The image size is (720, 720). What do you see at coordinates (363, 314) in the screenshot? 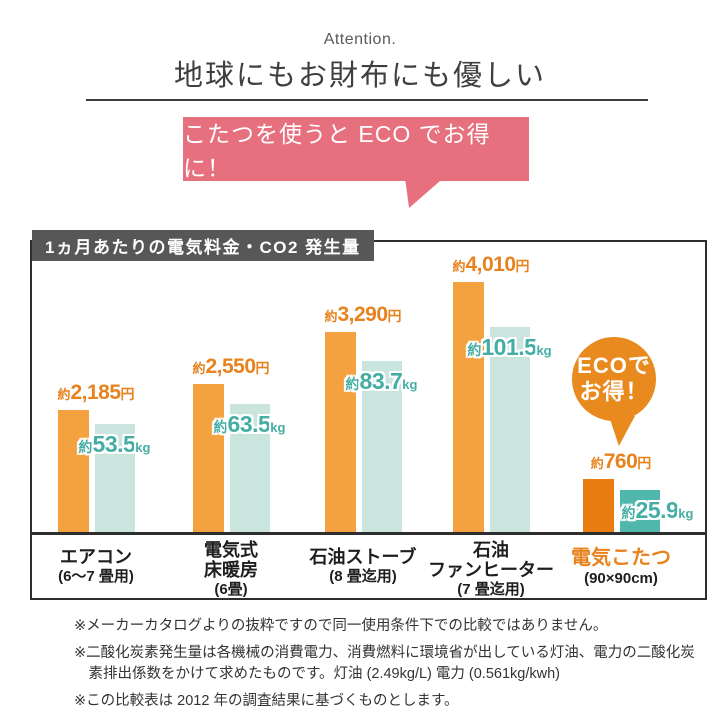
I see `cost-value-label: 約3,290円` at bounding box center [363, 314].